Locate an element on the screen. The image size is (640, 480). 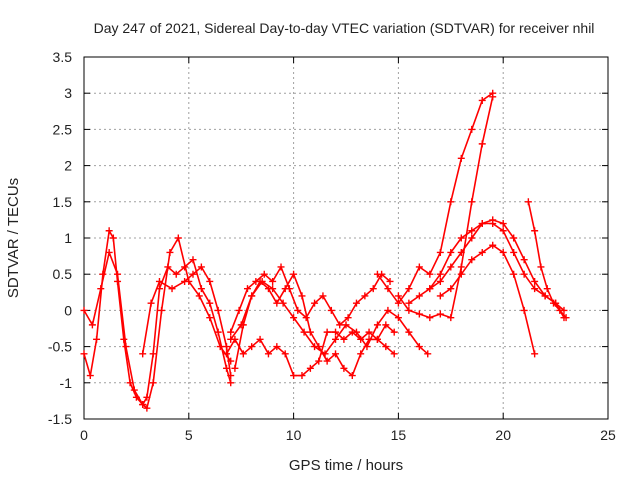
y-axis-label: SDTVAR / TECUs is located at coordinates (13, 238).